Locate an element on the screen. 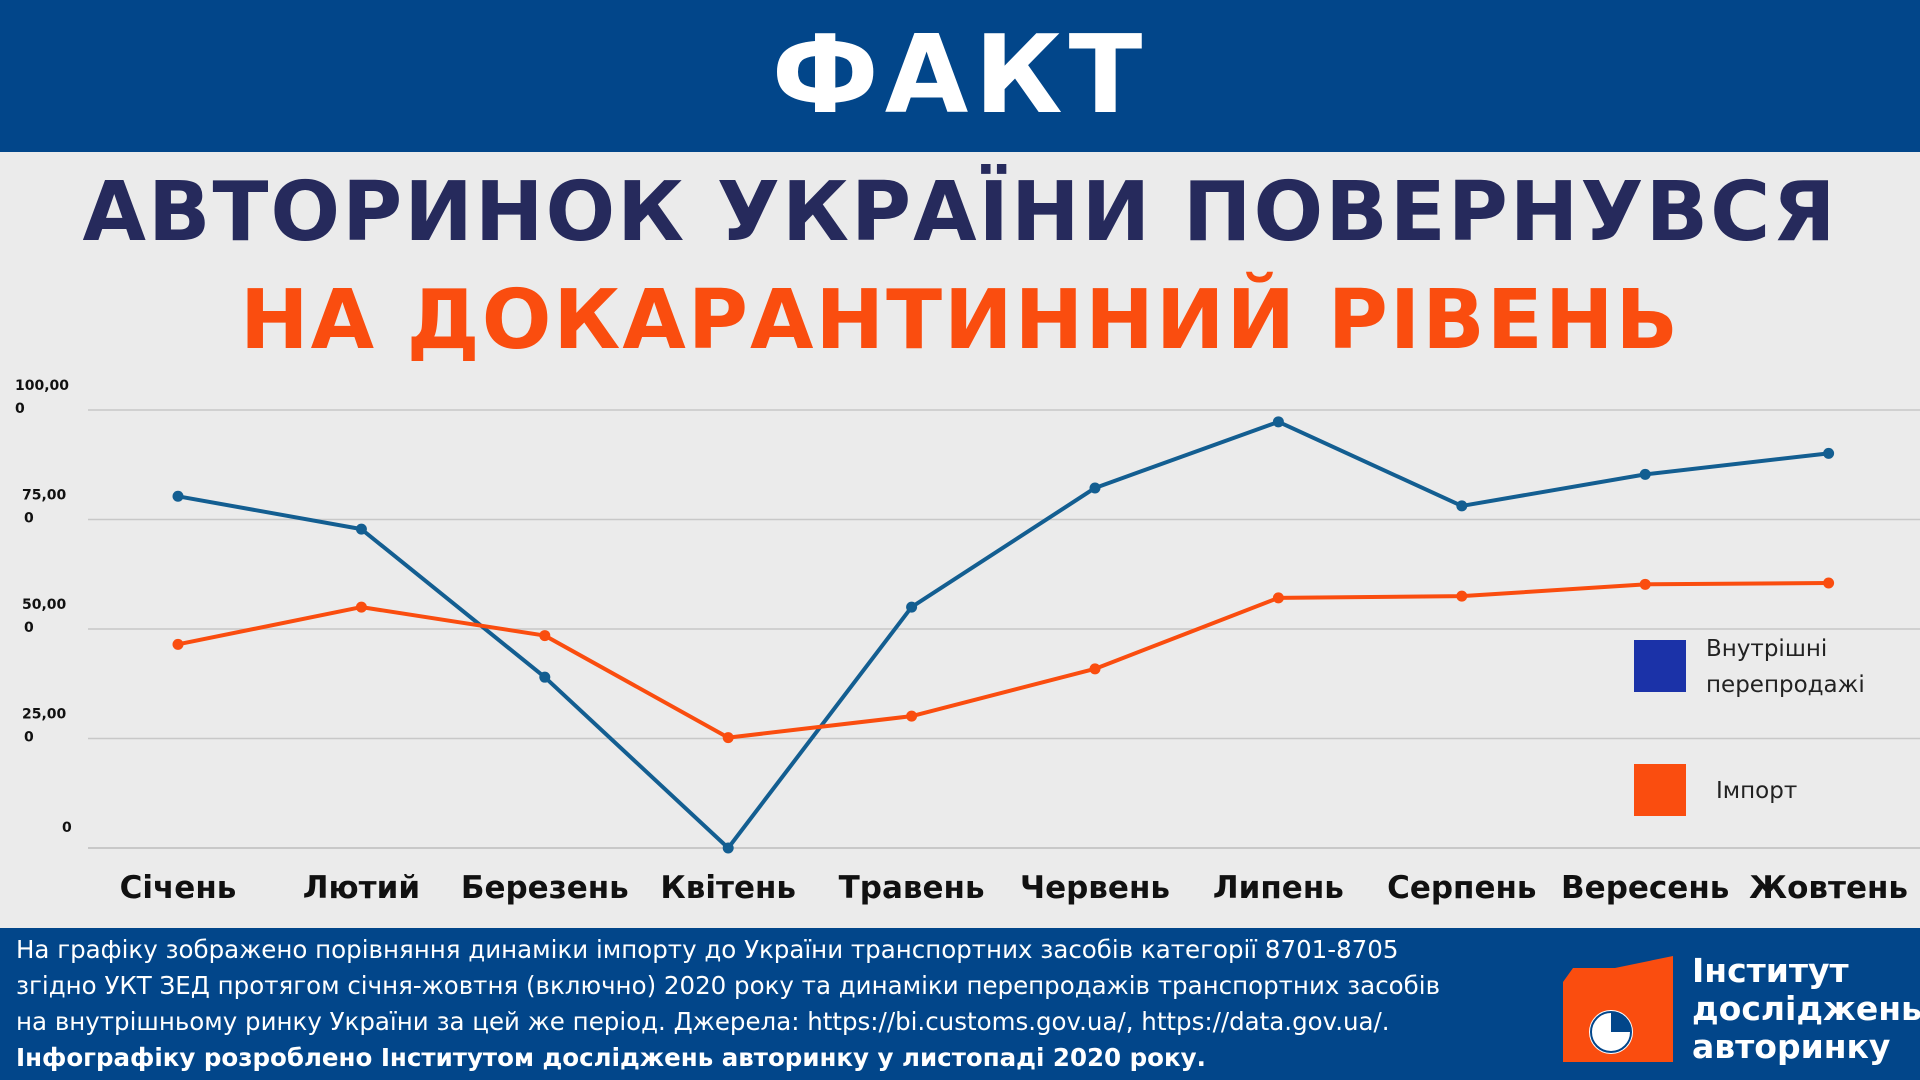 This screenshot has width=1920, height=1080. x-tick-label-4: Травень is located at coordinates (912, 888).